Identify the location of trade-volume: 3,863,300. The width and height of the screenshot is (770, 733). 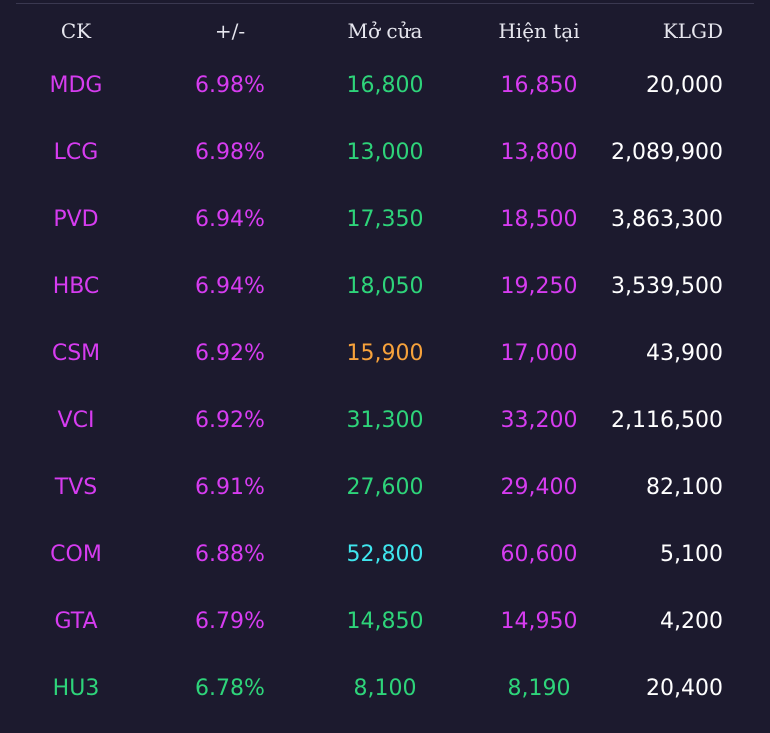
(667, 219).